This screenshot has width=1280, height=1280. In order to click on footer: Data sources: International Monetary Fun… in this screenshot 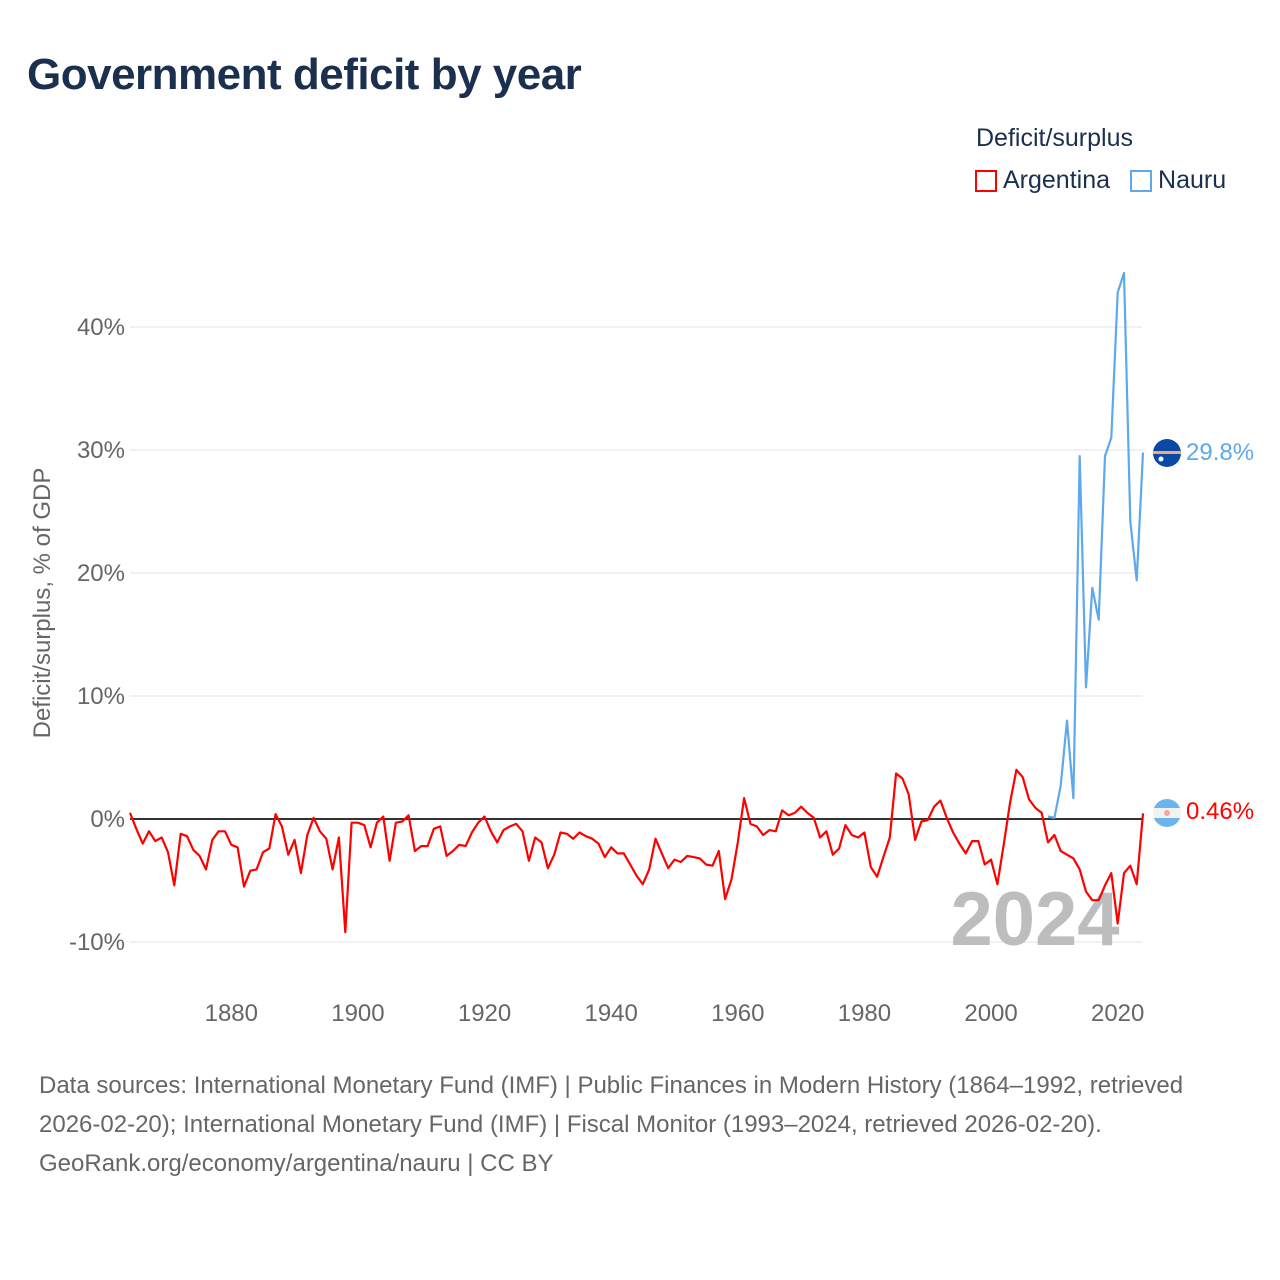, I will do `click(639, 1124)`.